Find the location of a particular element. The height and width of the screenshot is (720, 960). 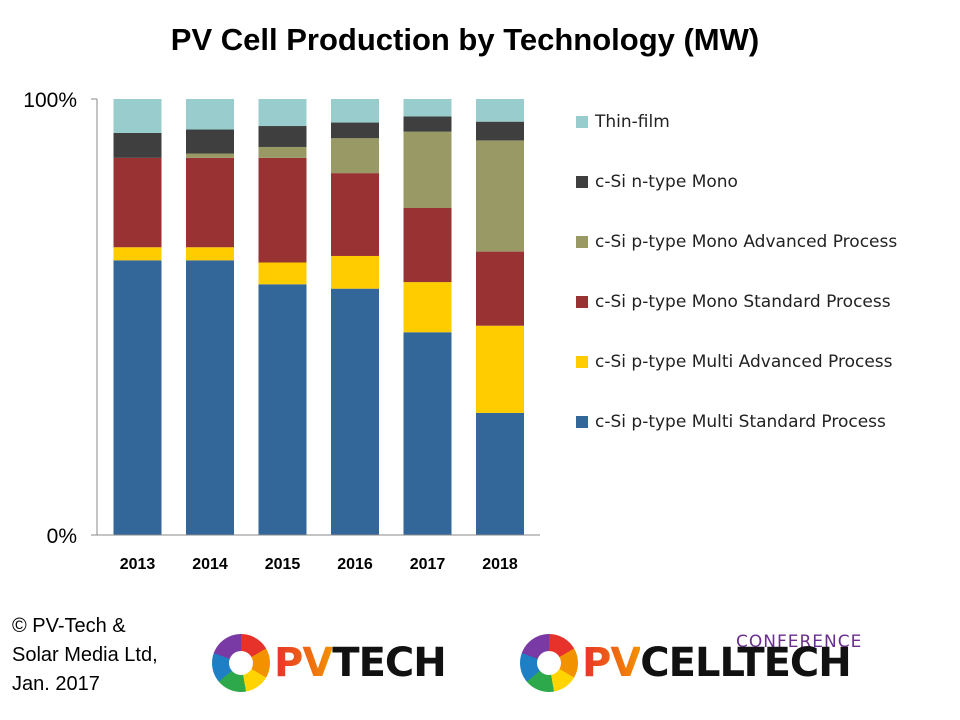

legend-item: Thin-film is located at coordinates (623, 122).